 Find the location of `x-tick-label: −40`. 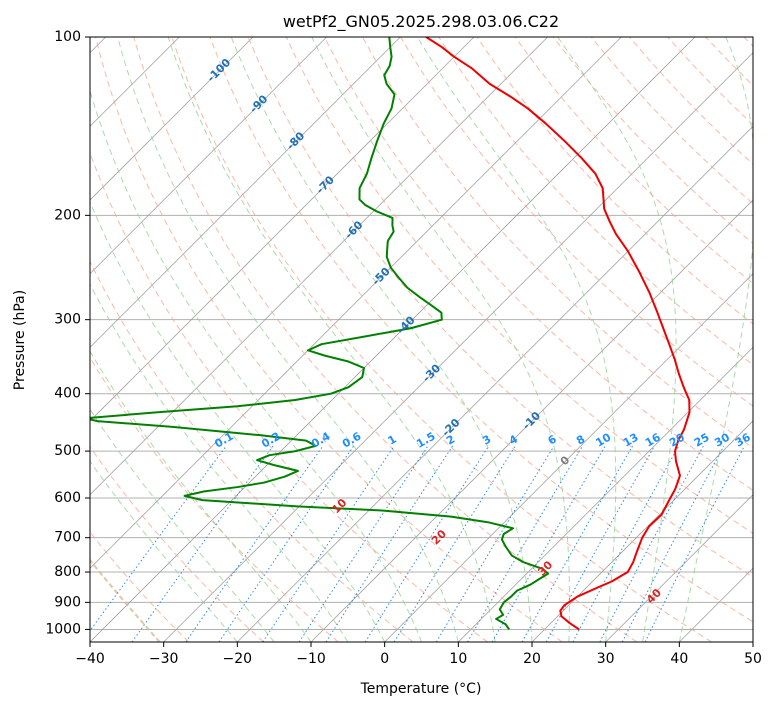

x-tick-label: −40 is located at coordinates (90, 659).